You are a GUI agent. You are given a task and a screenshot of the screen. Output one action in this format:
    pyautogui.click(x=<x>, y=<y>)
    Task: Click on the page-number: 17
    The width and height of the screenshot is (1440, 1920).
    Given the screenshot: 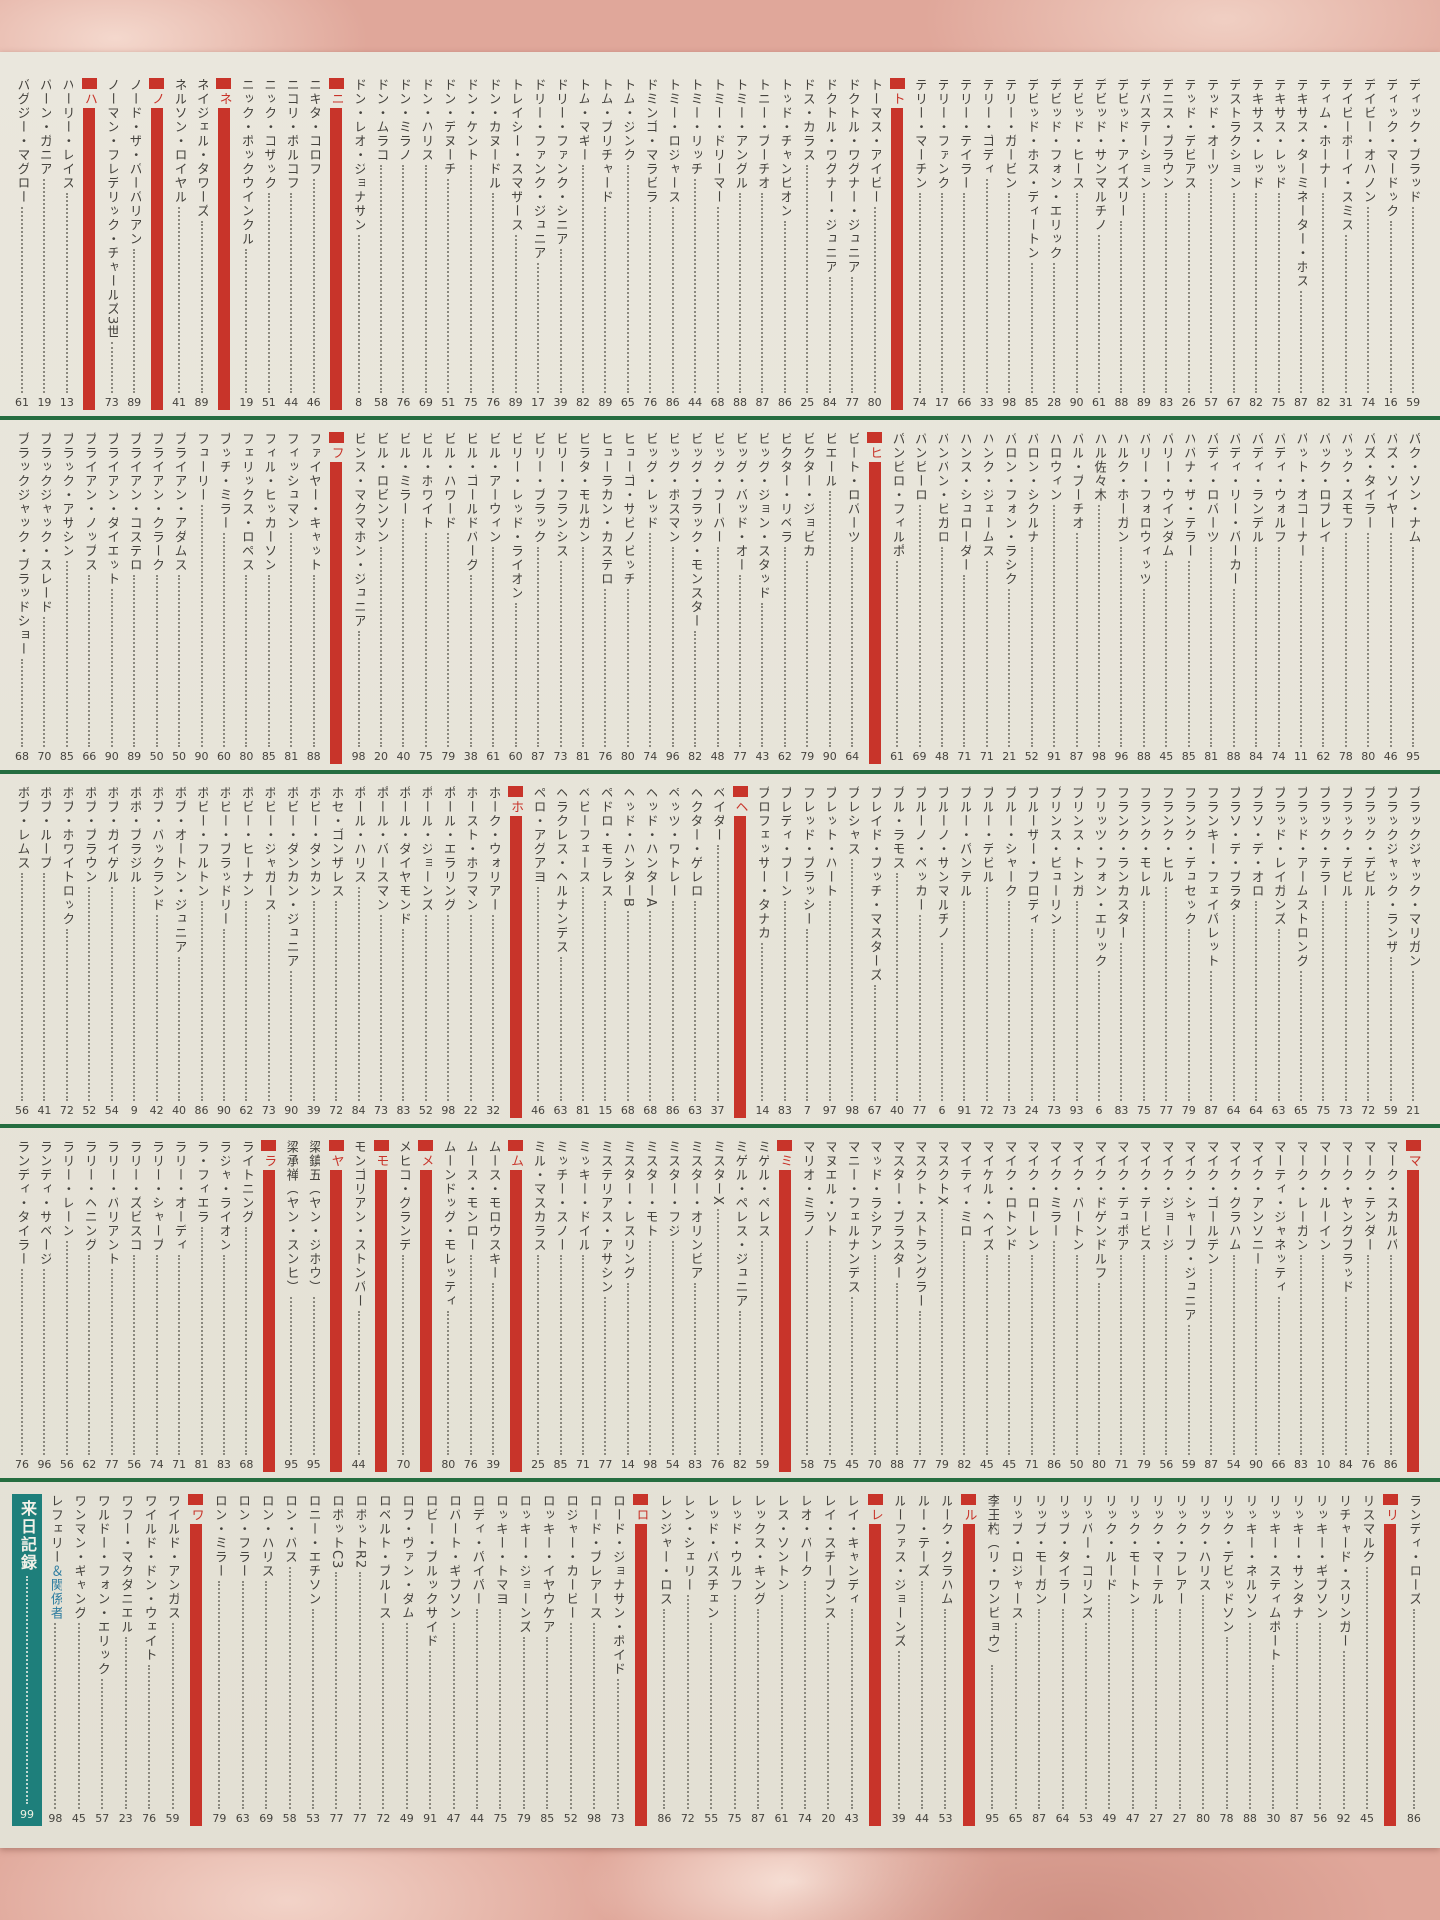 What is the action you would take?
    pyautogui.click(x=538, y=402)
    